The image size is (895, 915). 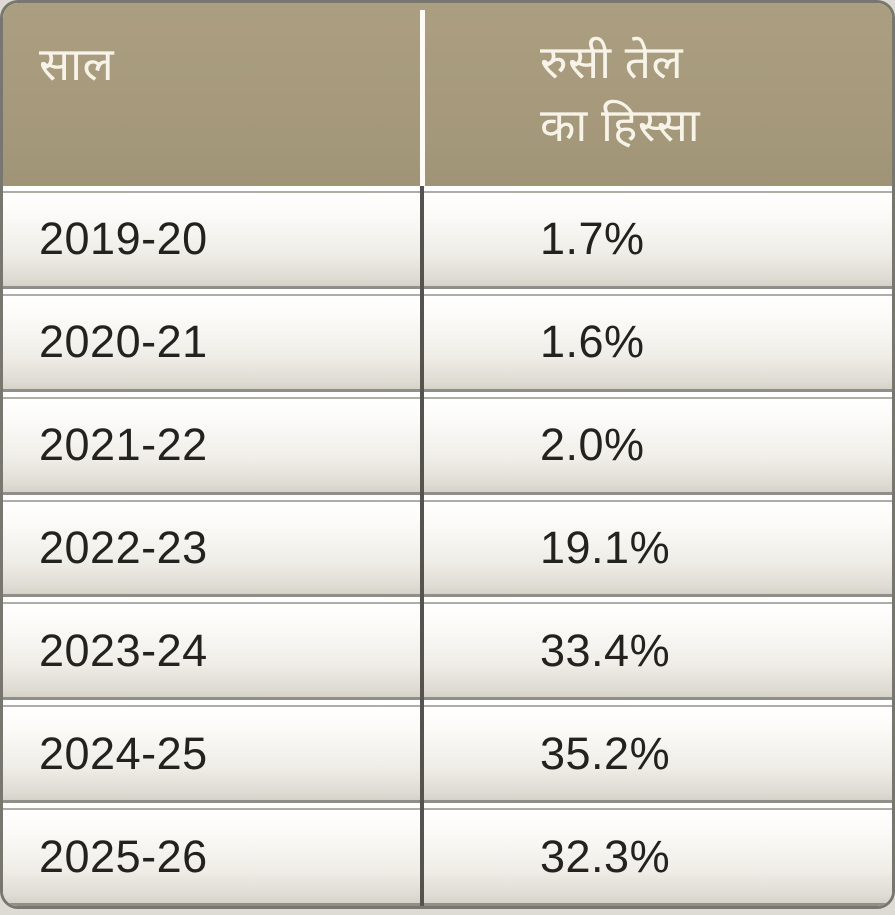 I want to click on year-cell: 2020-21, so click(x=123, y=342).